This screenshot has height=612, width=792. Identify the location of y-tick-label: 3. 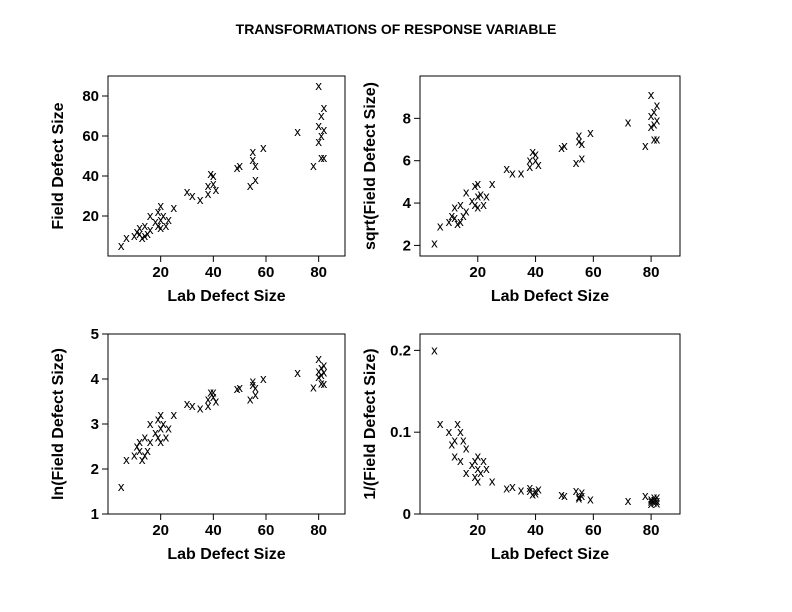
(95, 424).